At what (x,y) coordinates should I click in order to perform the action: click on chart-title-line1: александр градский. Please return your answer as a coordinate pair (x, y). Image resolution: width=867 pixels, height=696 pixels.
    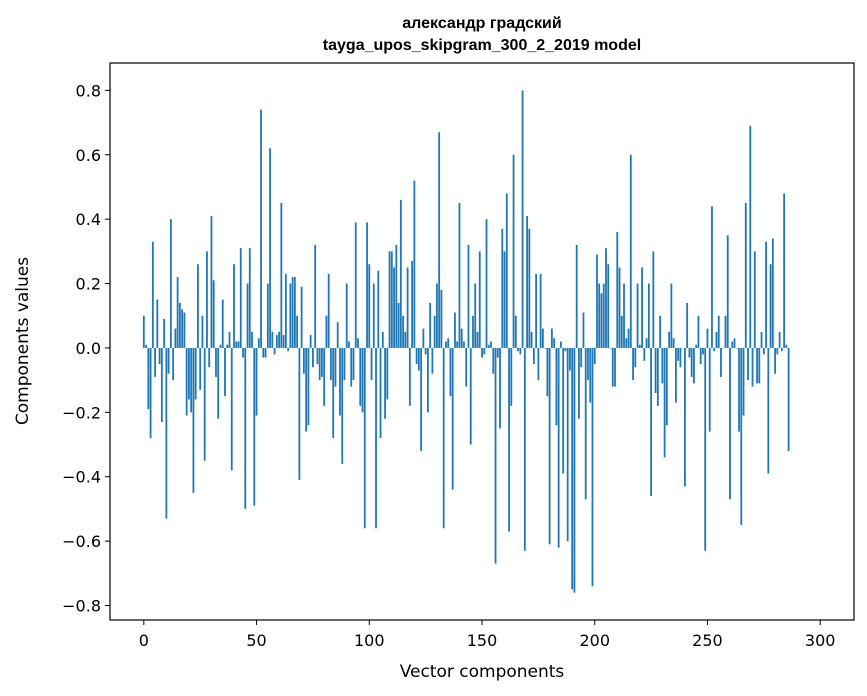
    Looking at the image, I should click on (481, 23).